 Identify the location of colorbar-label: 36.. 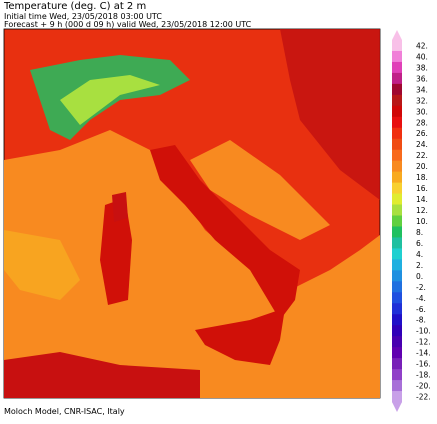
(422, 78).